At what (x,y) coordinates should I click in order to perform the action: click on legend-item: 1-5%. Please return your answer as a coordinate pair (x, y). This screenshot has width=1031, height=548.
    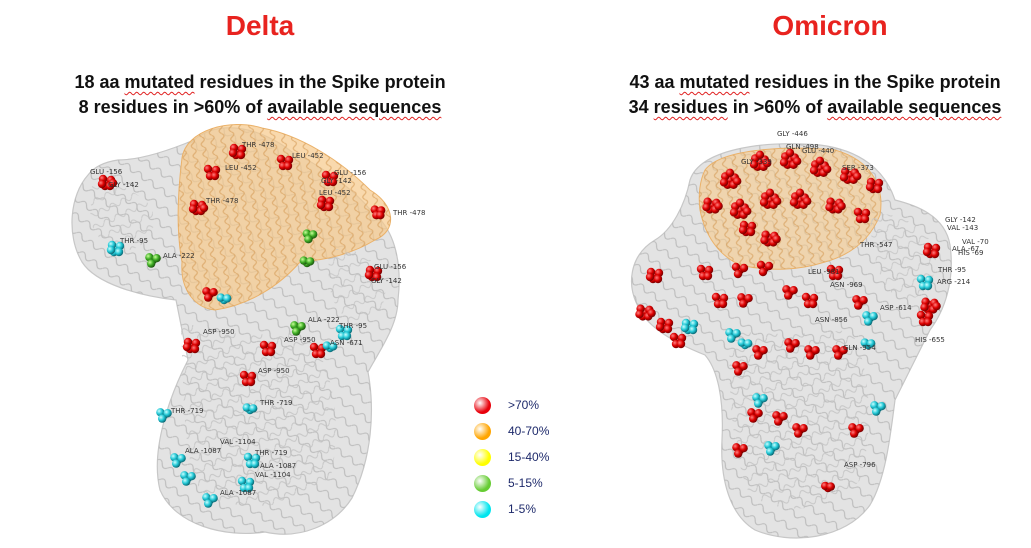
    Looking at the image, I should click on (525, 511).